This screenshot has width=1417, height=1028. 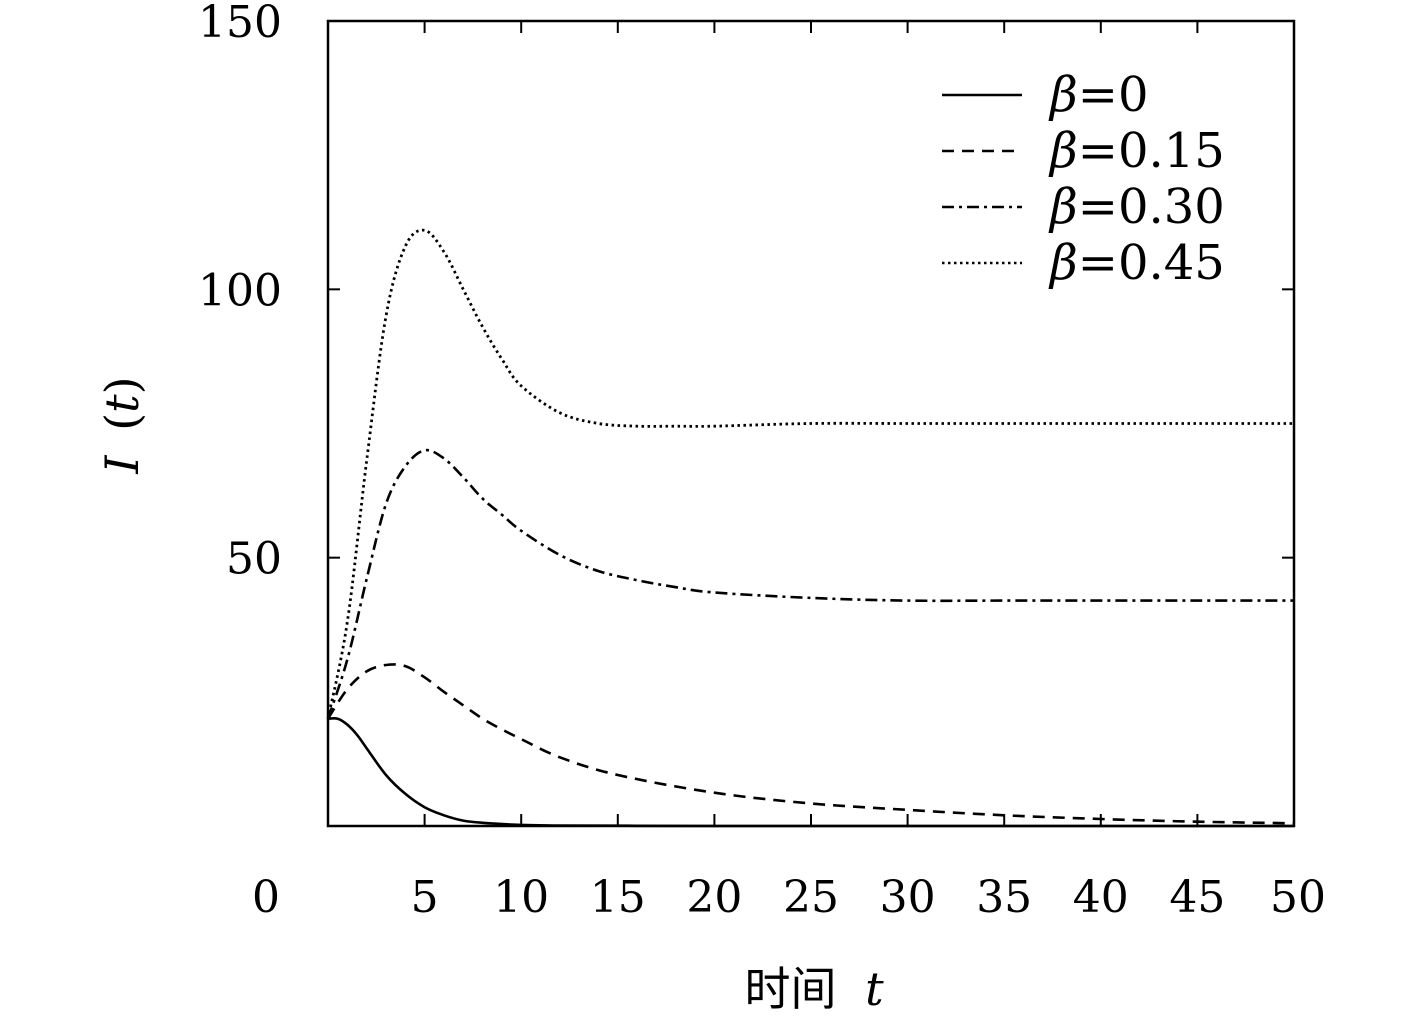 I want to click on x-axis-title: 时间 t, so click(x=814, y=989).